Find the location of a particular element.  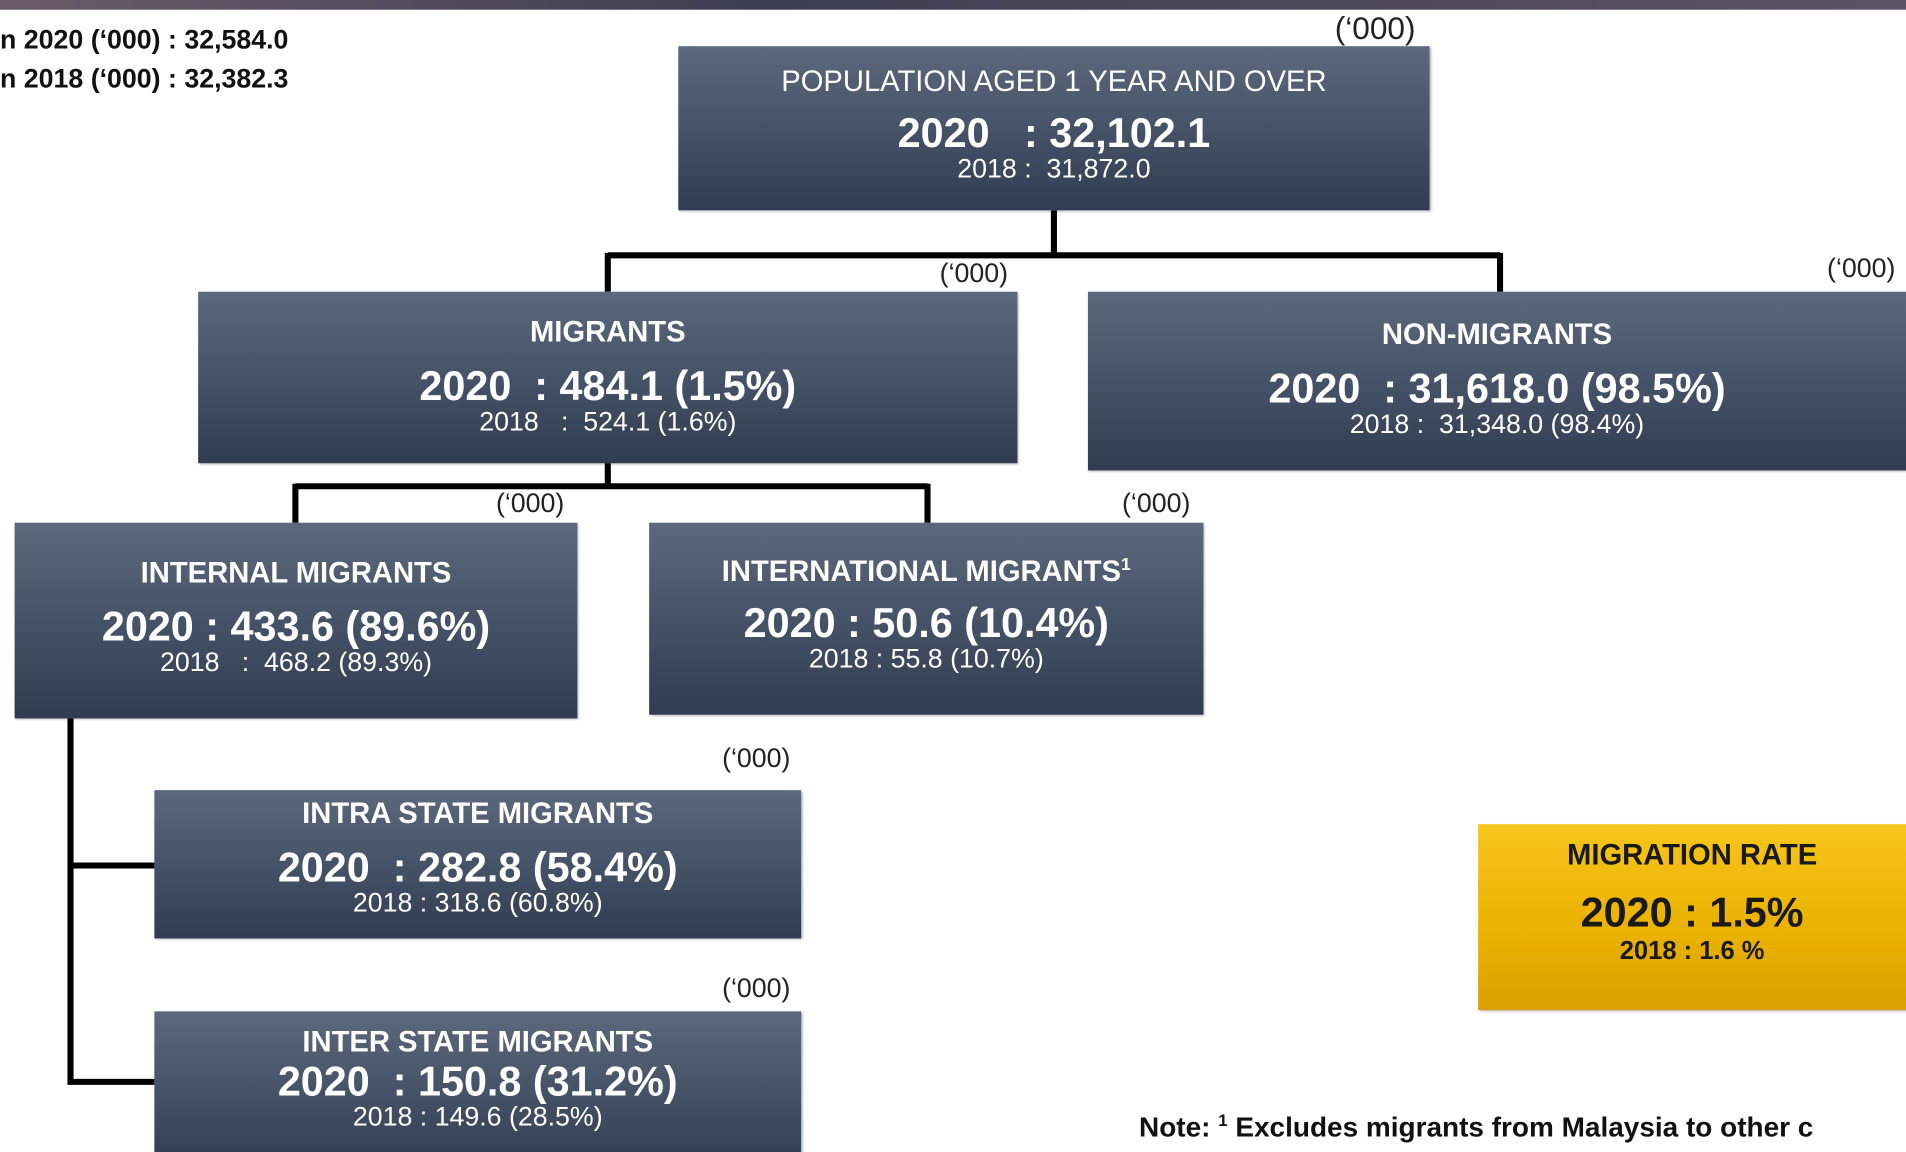

rate-box: MIGRATION RATE 2020 : 1.5% 2018 : 1.6 % is located at coordinates (1692, 917).